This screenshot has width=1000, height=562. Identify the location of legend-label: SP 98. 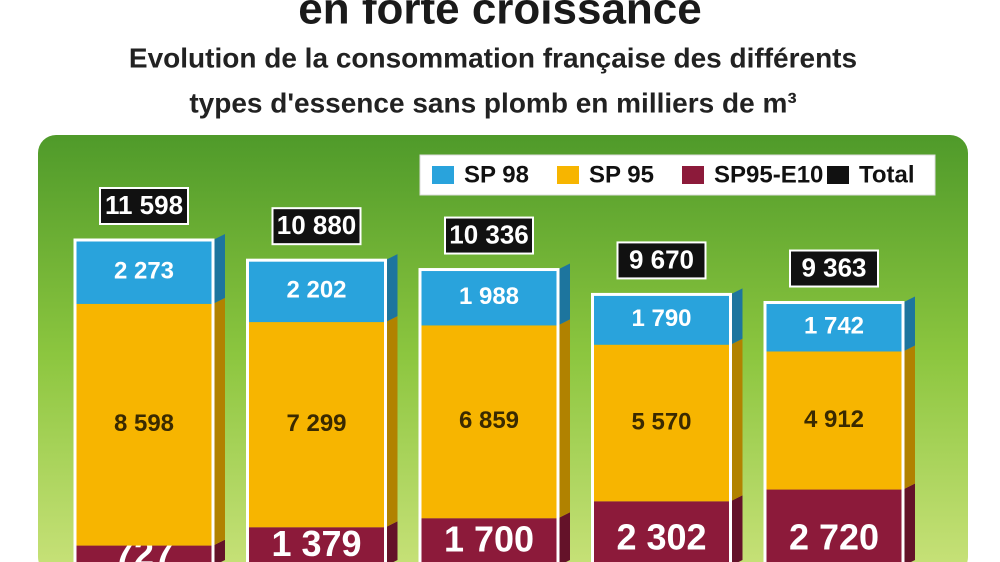
(496, 174).